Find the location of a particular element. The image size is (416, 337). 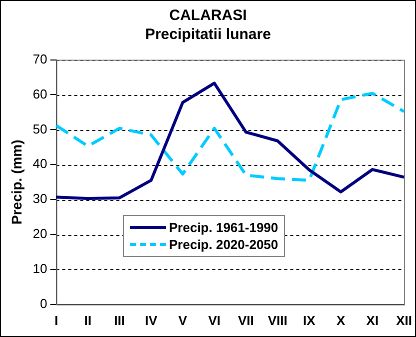

x-tick-label: VIII is located at coordinates (278, 320).